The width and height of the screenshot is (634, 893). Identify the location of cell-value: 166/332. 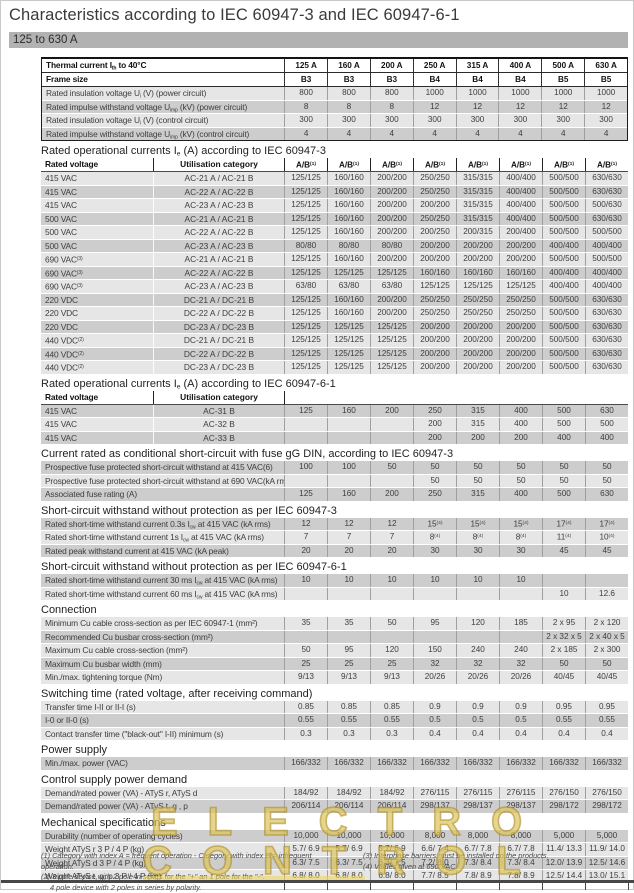
(606, 763).